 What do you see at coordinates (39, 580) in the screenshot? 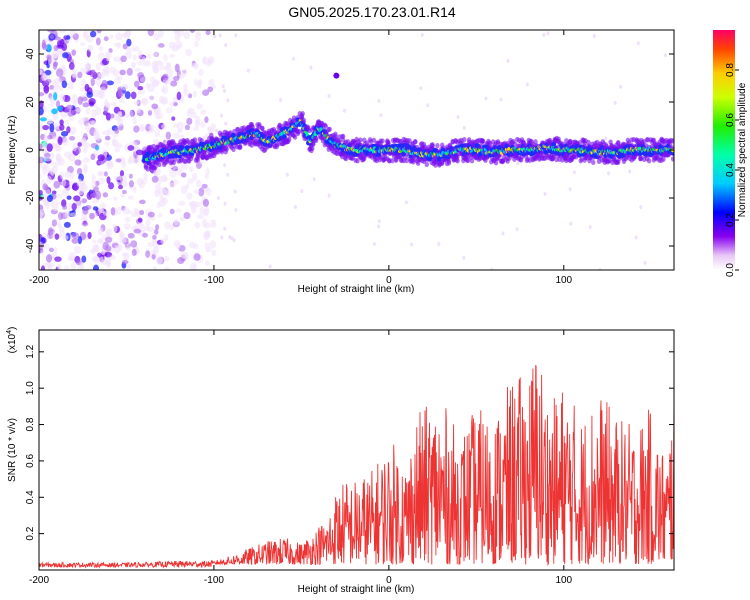
I see `x-tick-label: -200` at bounding box center [39, 580].